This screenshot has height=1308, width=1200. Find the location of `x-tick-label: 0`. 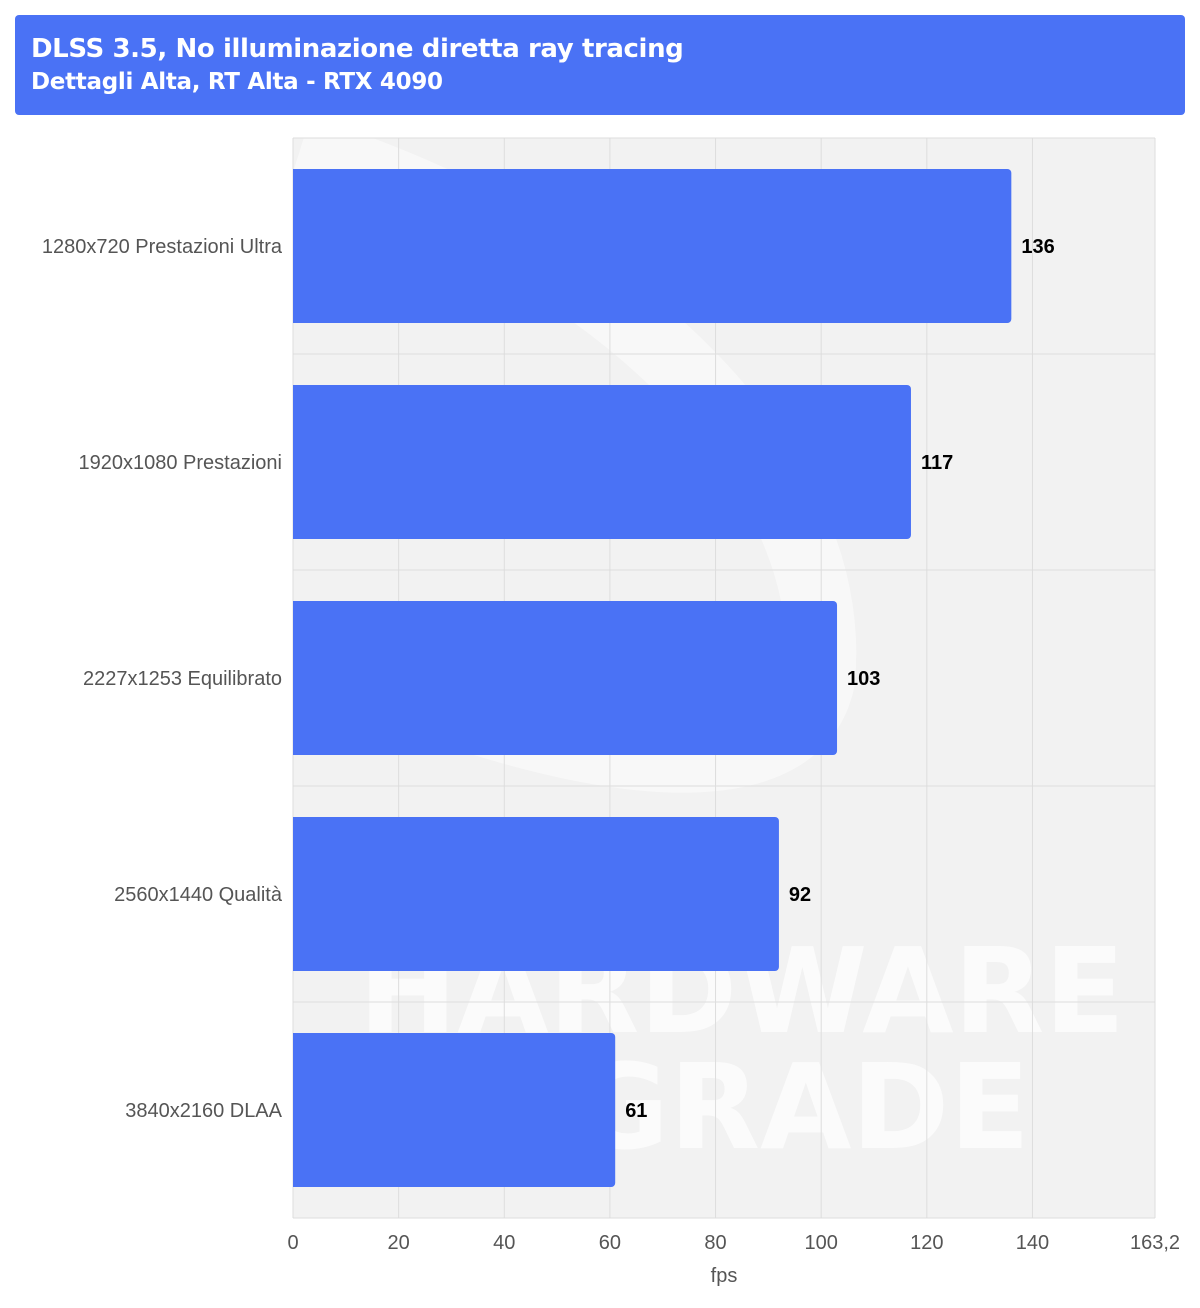

x-tick-label: 0 is located at coordinates (292, 1243).